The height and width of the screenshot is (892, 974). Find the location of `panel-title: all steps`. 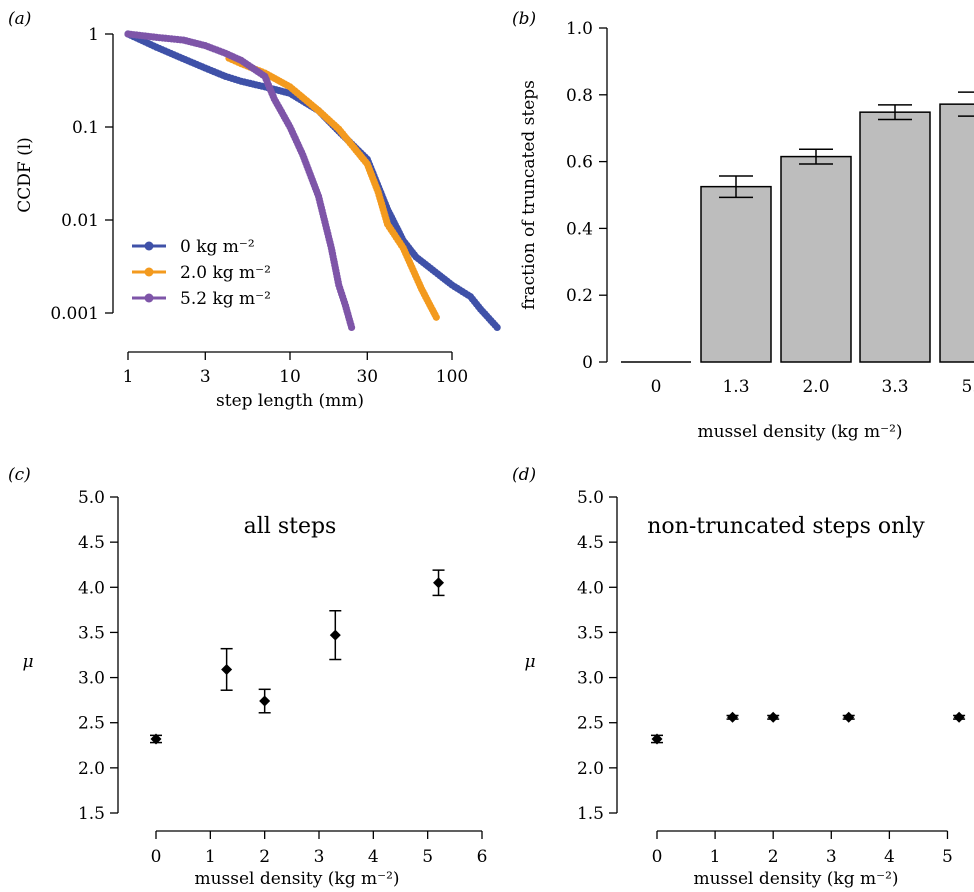

panel-title: all steps is located at coordinates (290, 526).